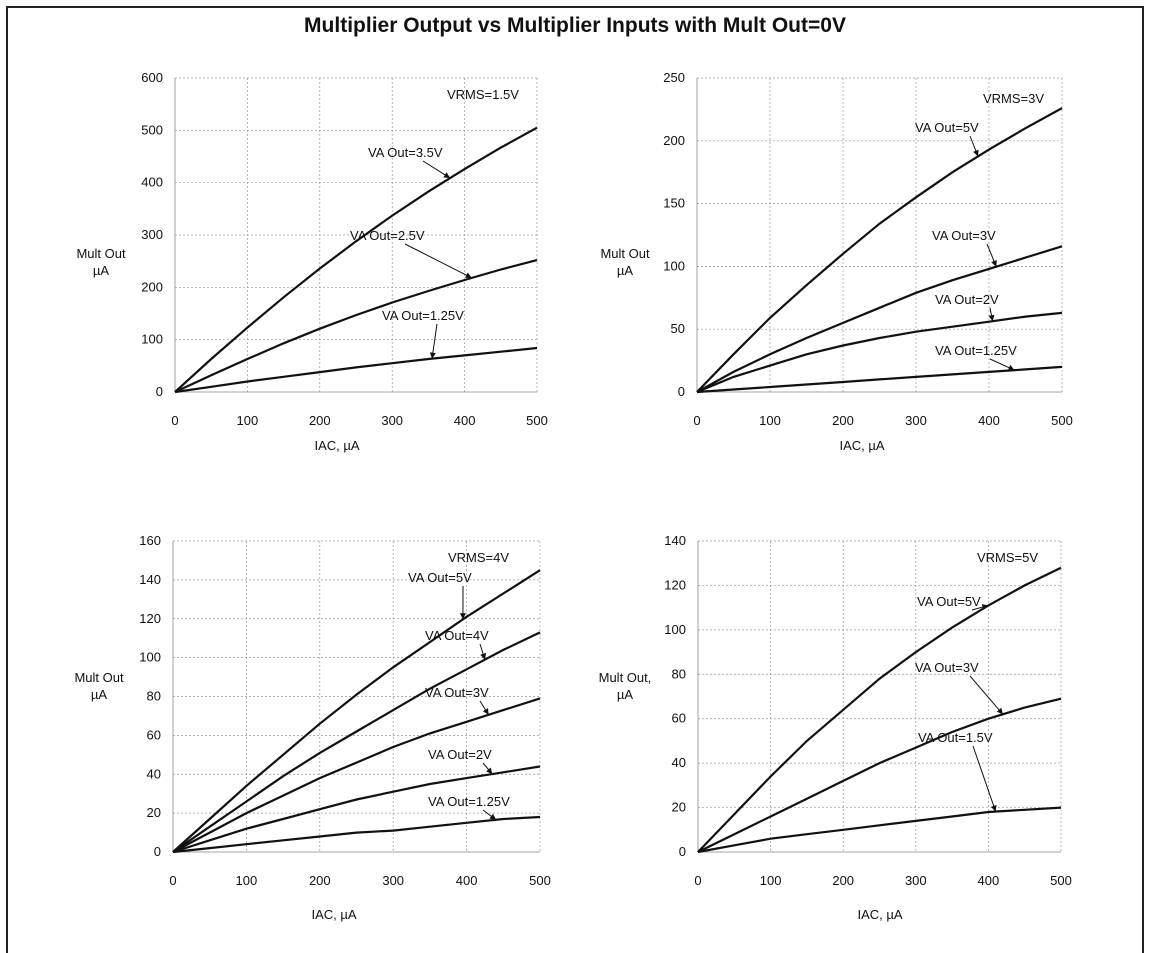 This screenshot has height=953, width=1150. I want to click on y-tick-label: 600, so click(152, 77).